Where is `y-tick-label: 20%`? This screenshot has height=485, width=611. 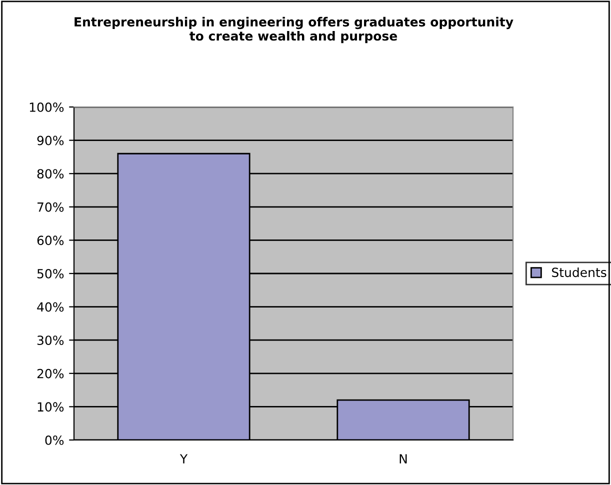
y-tick-label: 20% is located at coordinates (50, 373).